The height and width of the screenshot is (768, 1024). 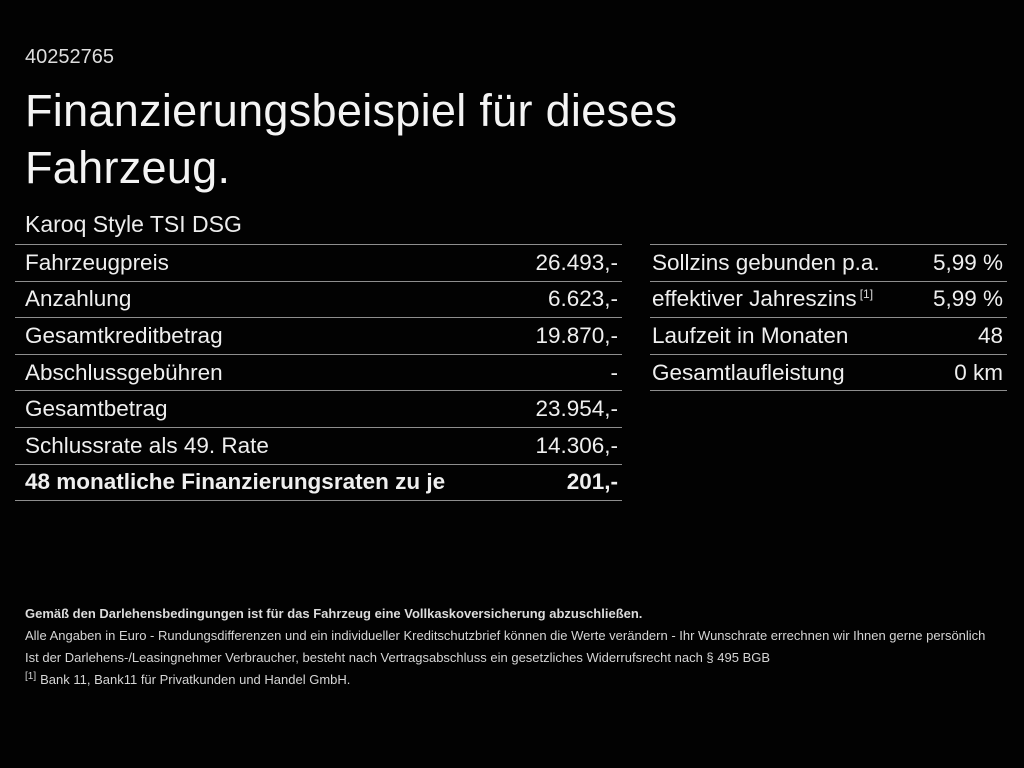 I want to click on vehicle-model: Karoq Style TSI DSG, so click(x=133, y=224).